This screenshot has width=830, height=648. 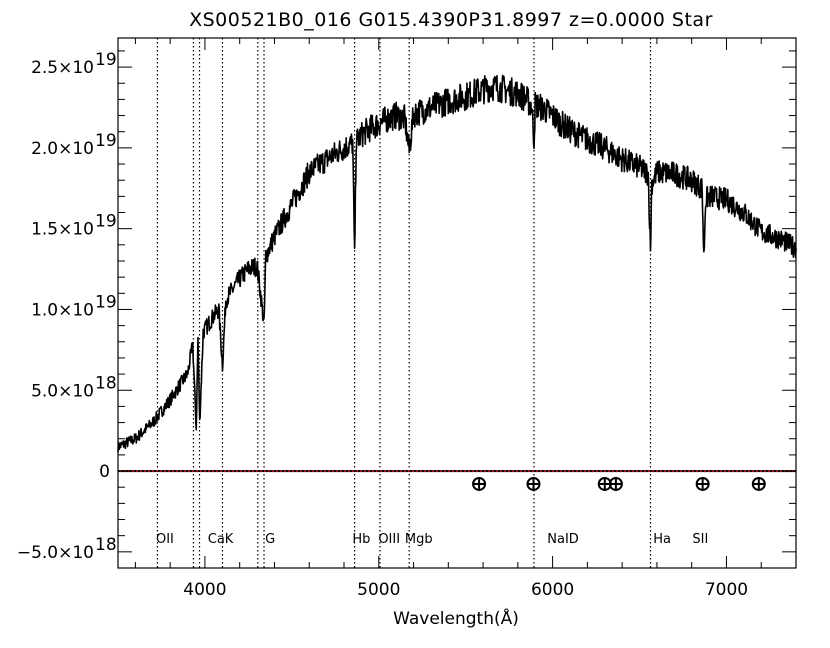 I want to click on line-label-group: OII CaK G Hb OIII Mgb NaID Ha SII, so click(x=432, y=539).